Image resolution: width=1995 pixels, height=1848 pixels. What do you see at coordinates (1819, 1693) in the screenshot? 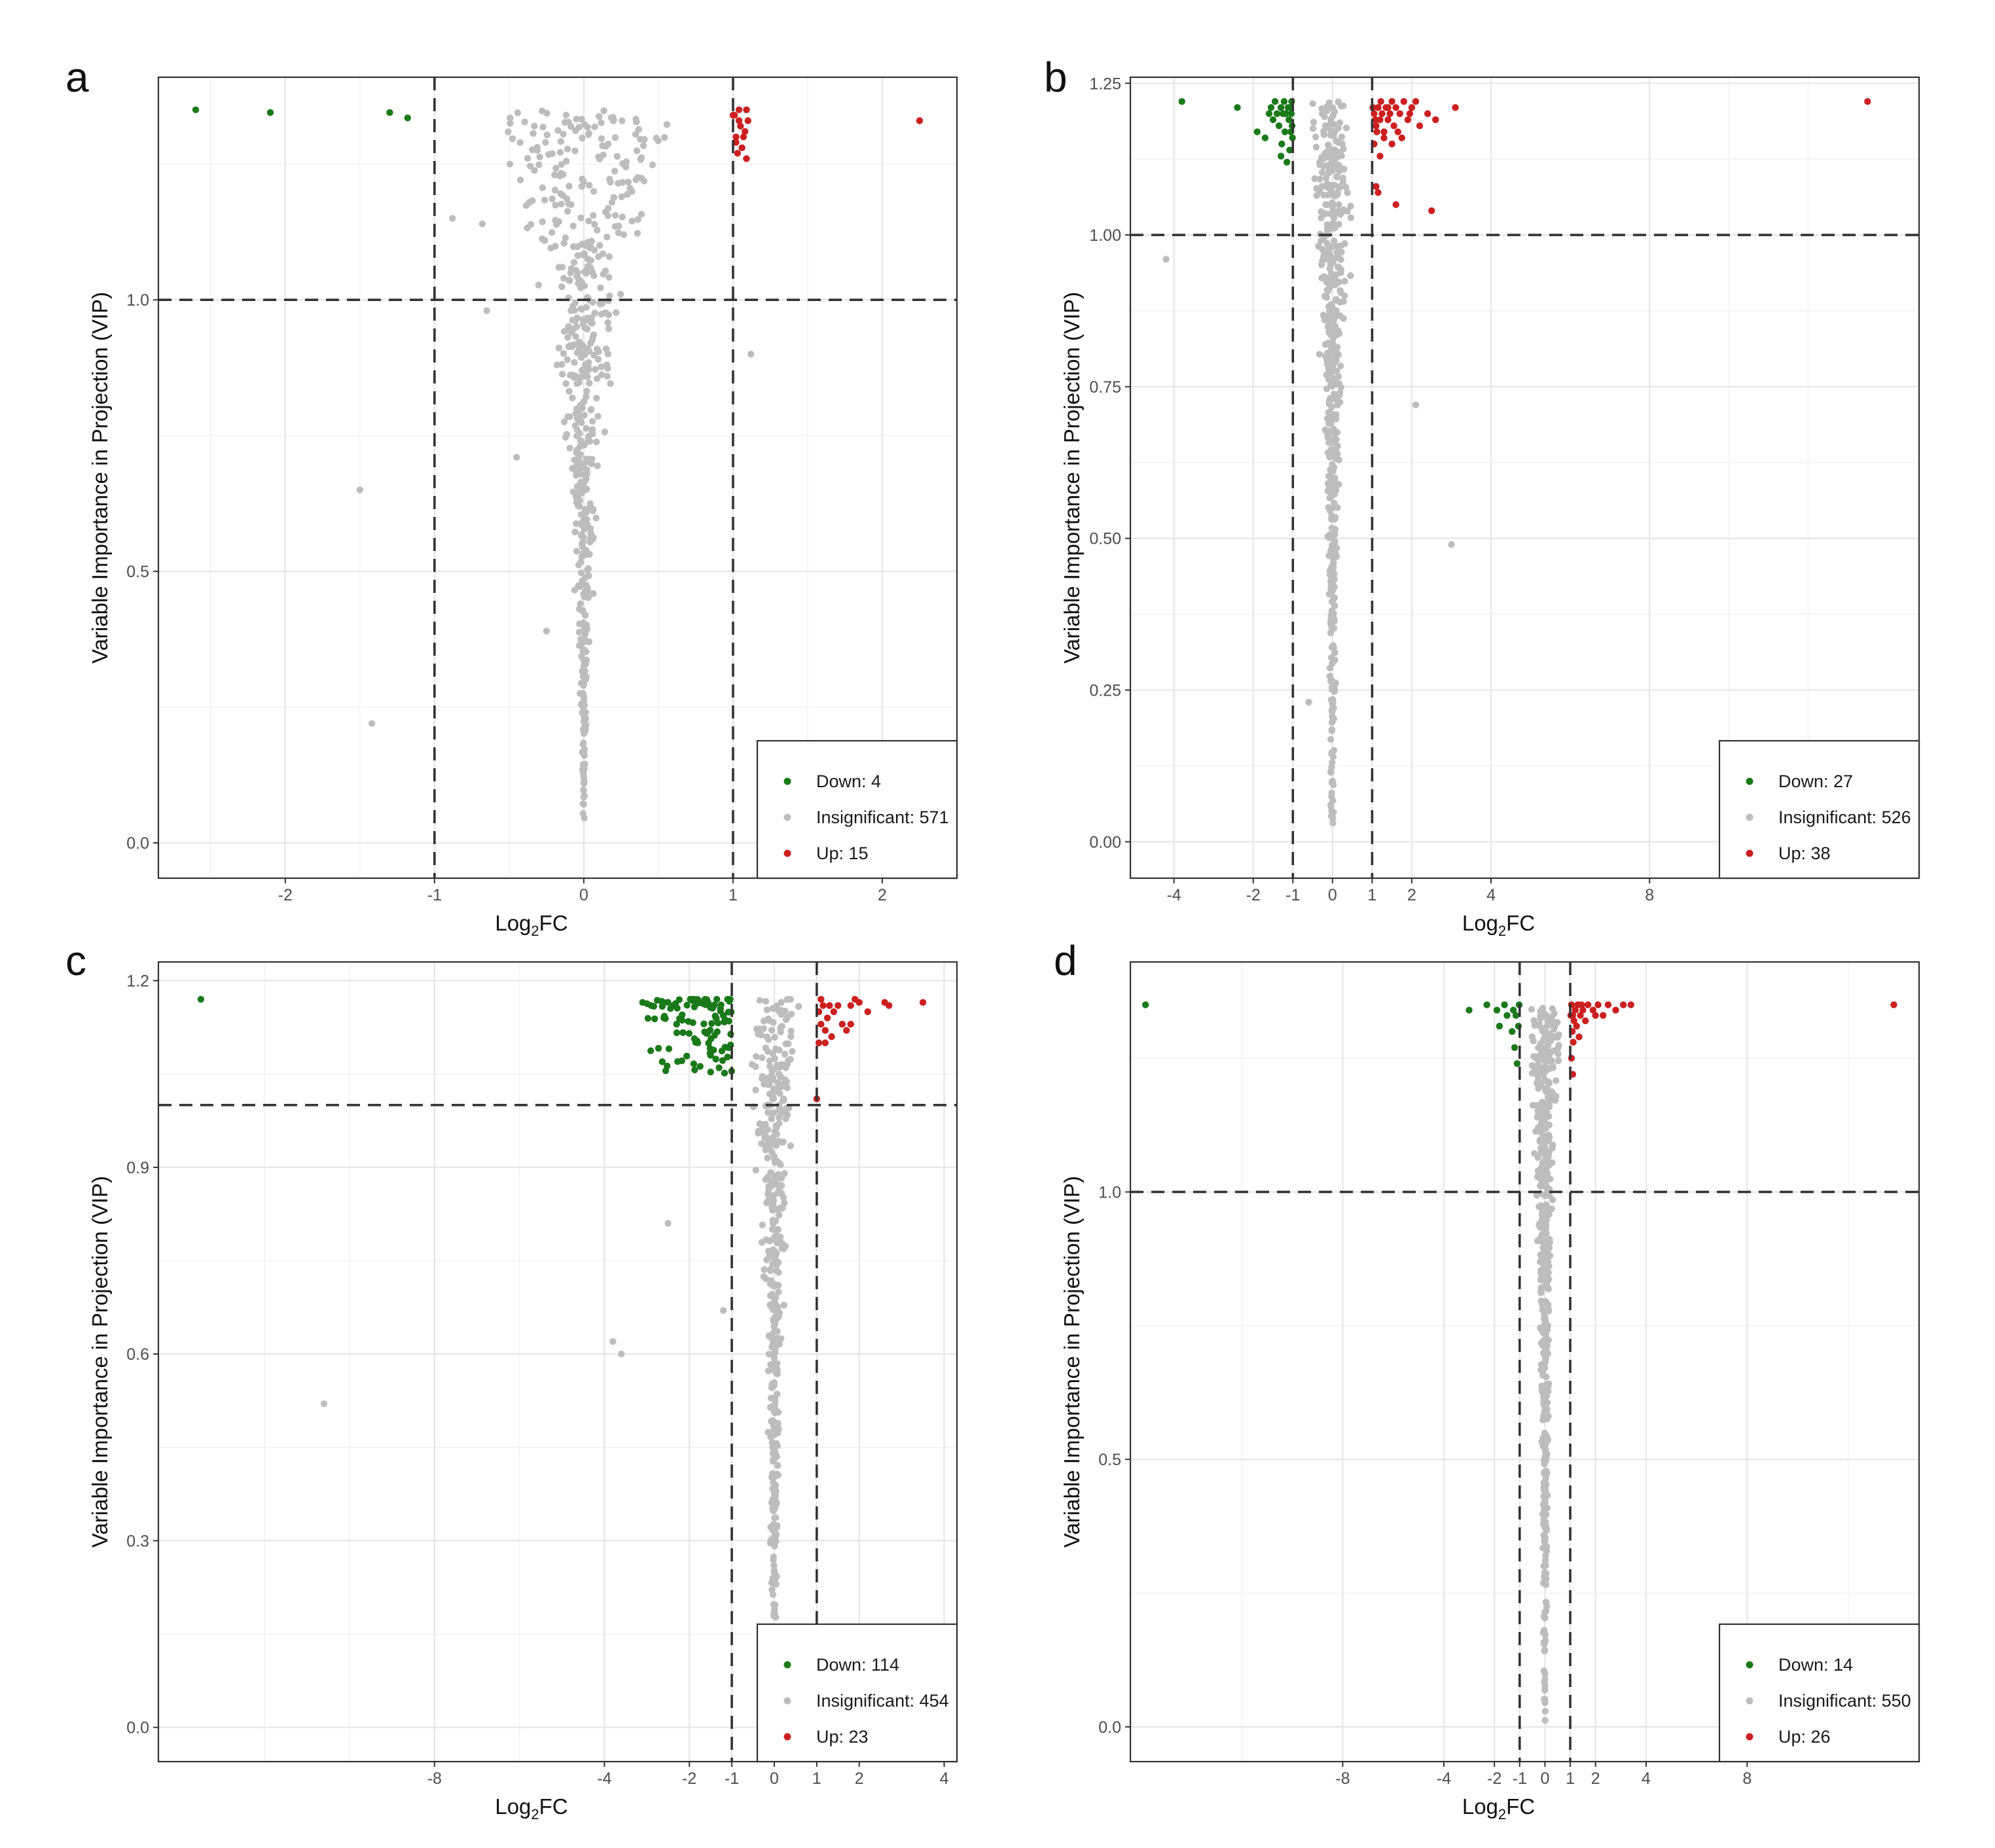
I see `legend: Down: 14 Insignificant: 550 Up: 26` at bounding box center [1819, 1693].